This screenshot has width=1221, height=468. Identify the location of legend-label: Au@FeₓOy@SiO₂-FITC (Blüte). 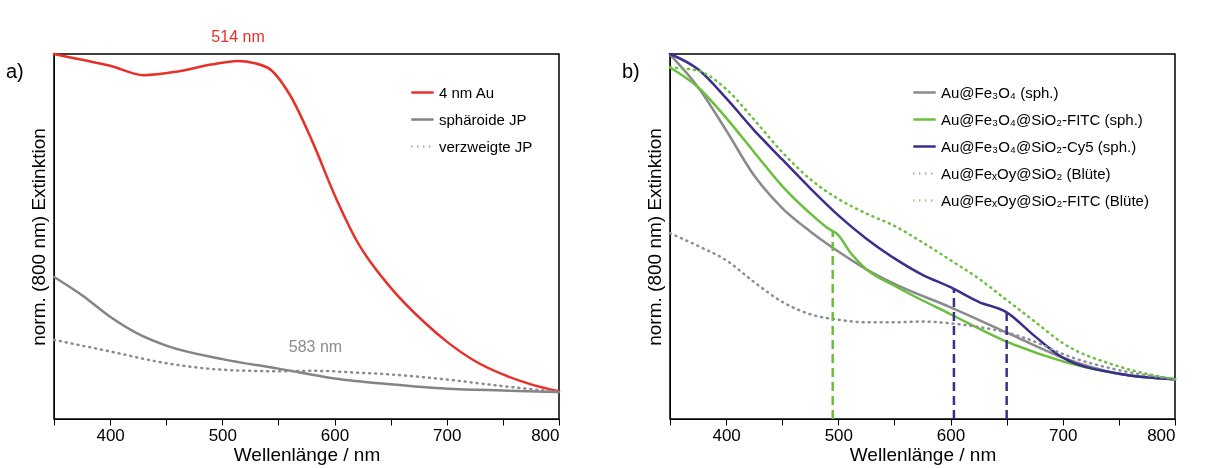
(1045, 200).